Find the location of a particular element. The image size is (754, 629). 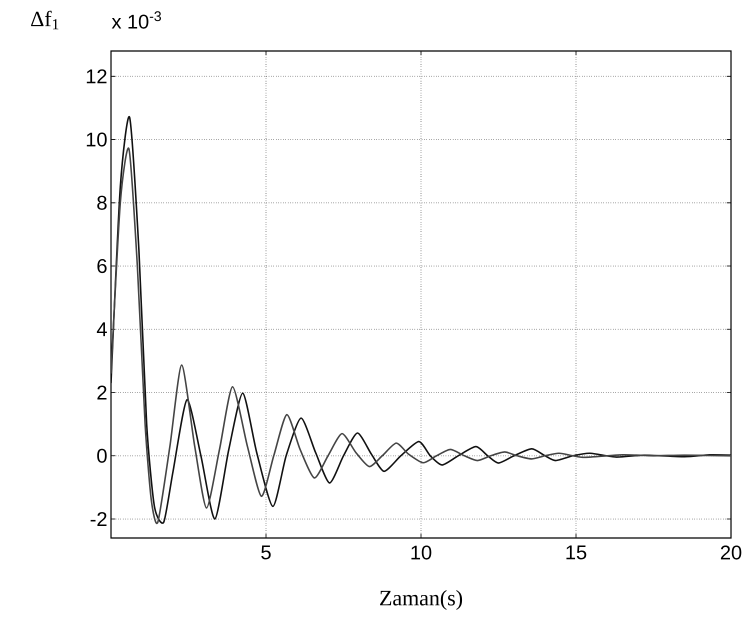

y-tick-label: -2 is located at coordinates (98, 519).